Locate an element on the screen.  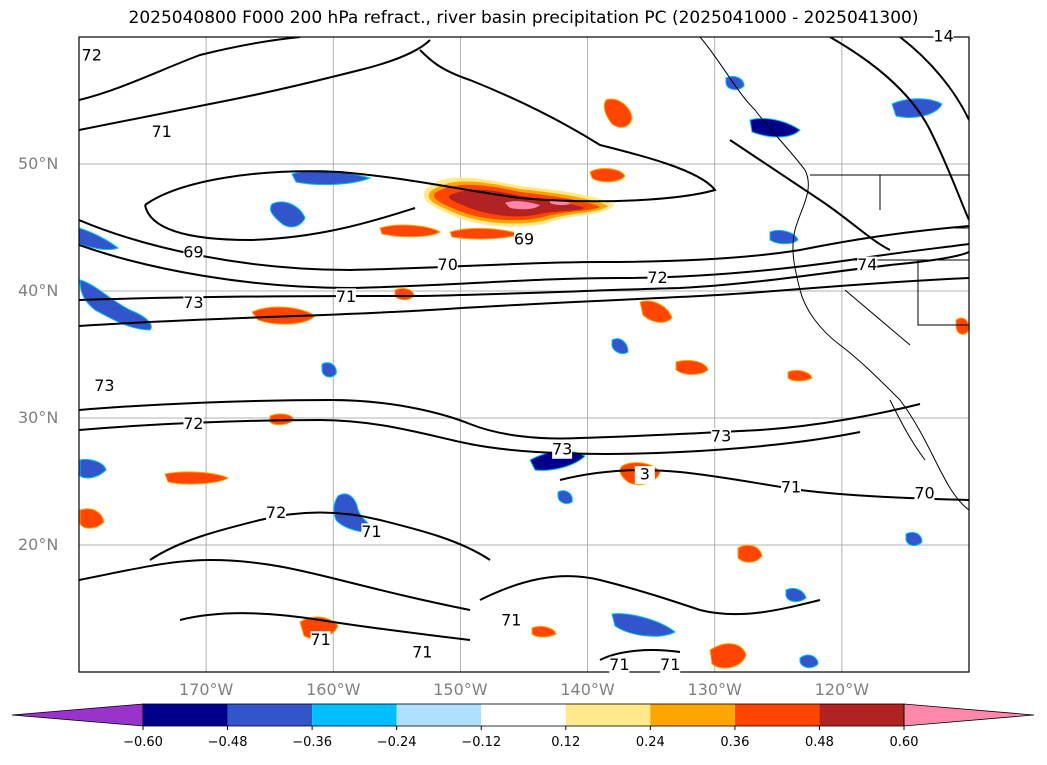
contour-label: 3 is located at coordinates (645, 474).